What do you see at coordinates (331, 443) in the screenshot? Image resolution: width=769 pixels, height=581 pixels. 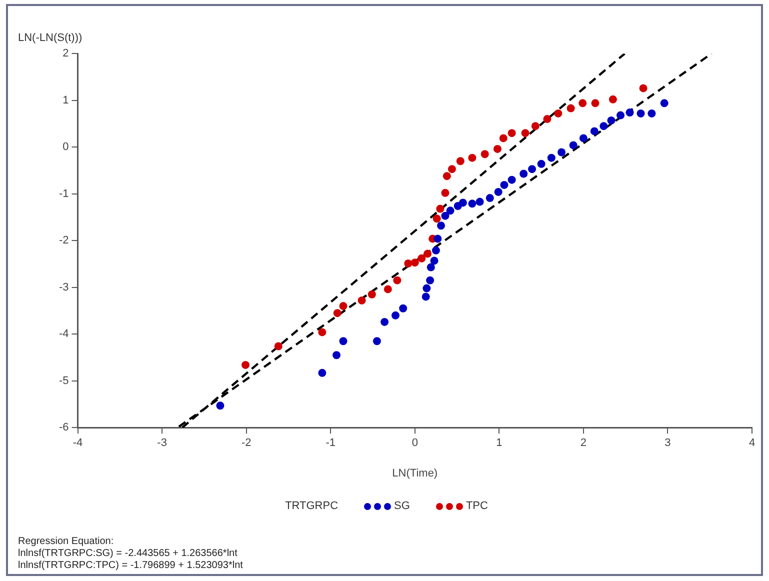 I see `x-tick-label: -1` at bounding box center [331, 443].